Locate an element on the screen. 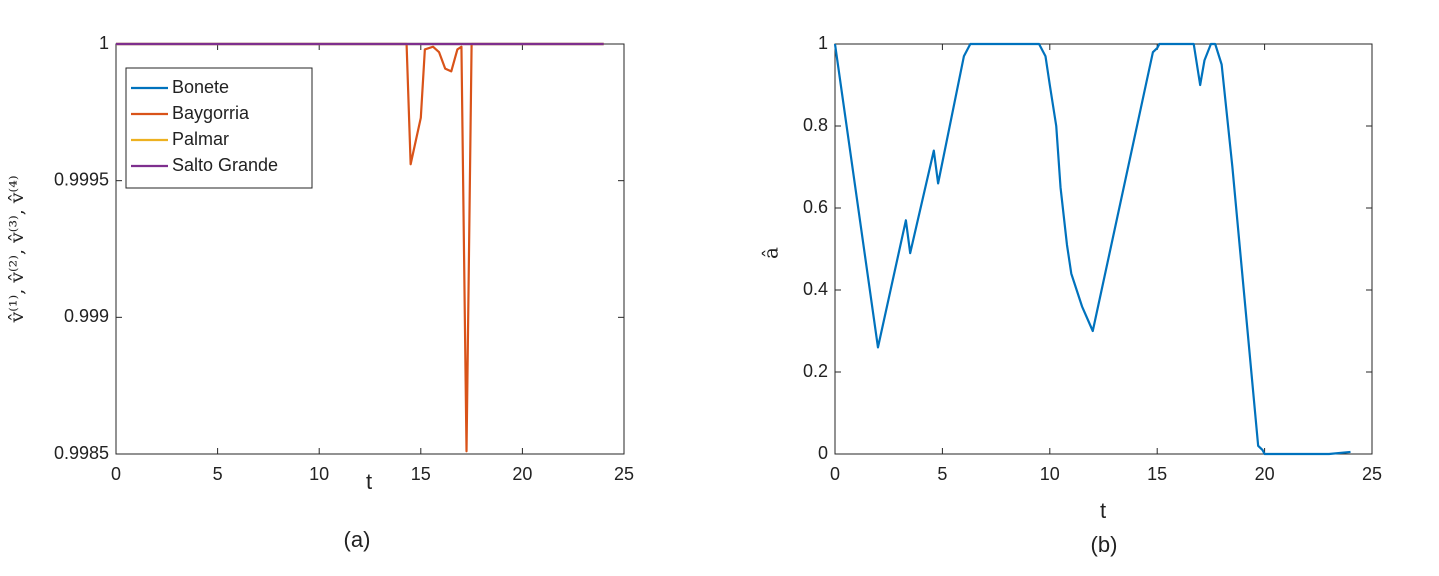 The width and height of the screenshot is (1439, 576). legend-label: Salto Grande is located at coordinates (225, 165).